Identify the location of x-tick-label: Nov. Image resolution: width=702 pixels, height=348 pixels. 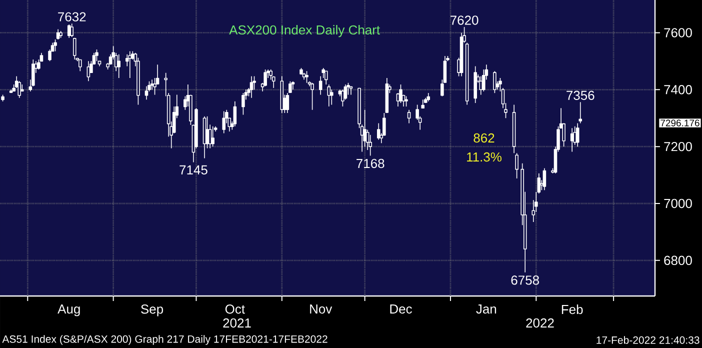
(321, 309).